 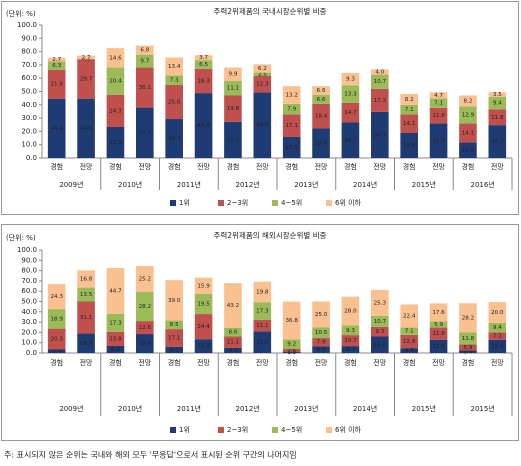 I want to click on value-label: 1.3, so click(x=291, y=353).